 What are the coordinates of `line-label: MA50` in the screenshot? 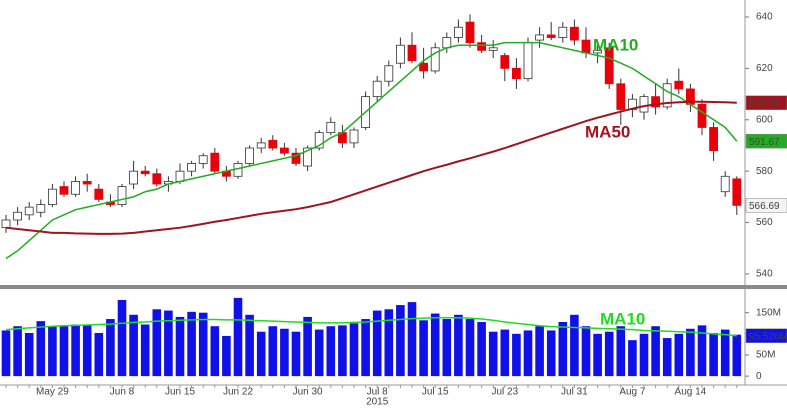 It's located at (607, 131).